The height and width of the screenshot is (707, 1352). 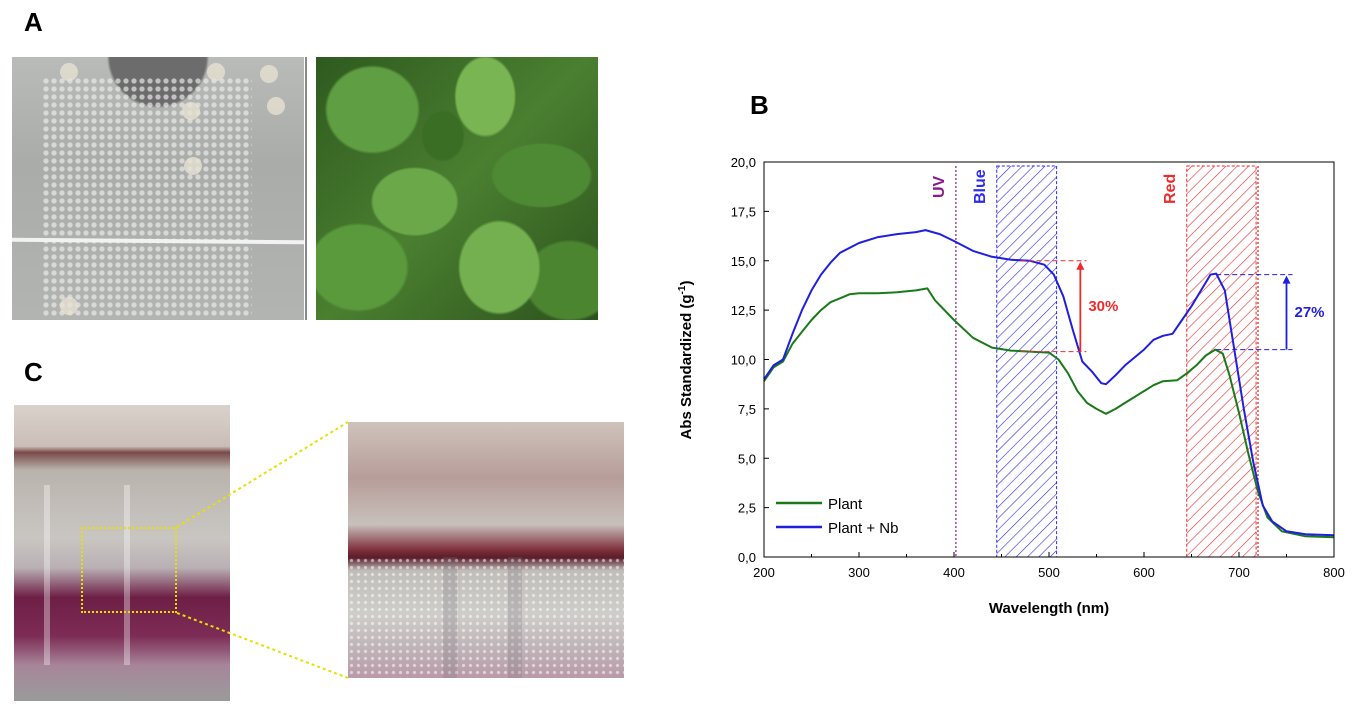 I want to click on vial-zoom-photo, so click(x=486, y=550).